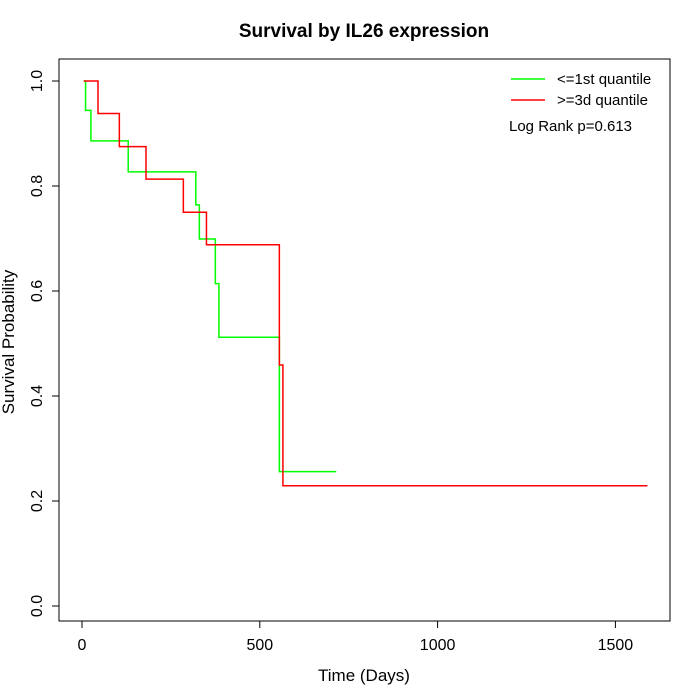 The image size is (700, 700). Describe the element at coordinates (259, 645) in the screenshot. I see `x-tick-label: 500` at that location.